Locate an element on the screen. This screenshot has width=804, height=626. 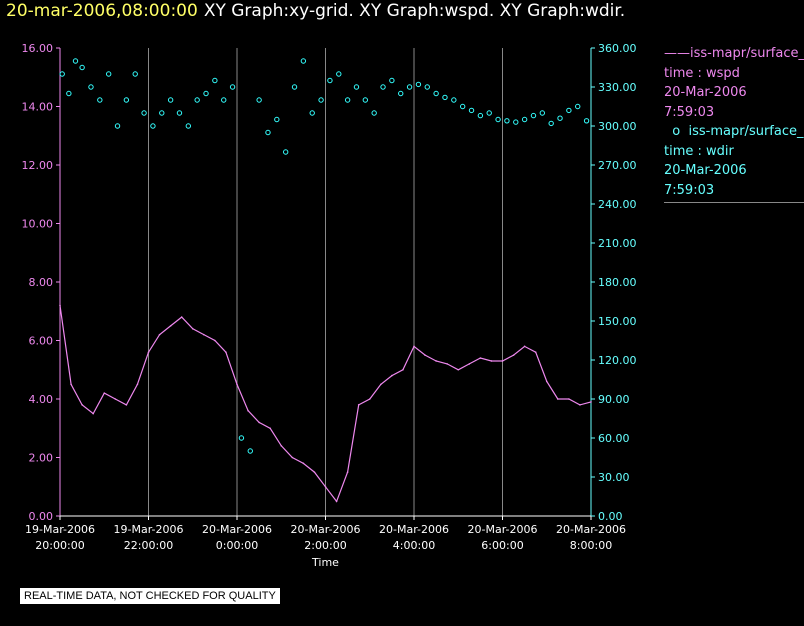
x-tick-date-2: 20-Mar-2006 is located at coordinates (237, 529).